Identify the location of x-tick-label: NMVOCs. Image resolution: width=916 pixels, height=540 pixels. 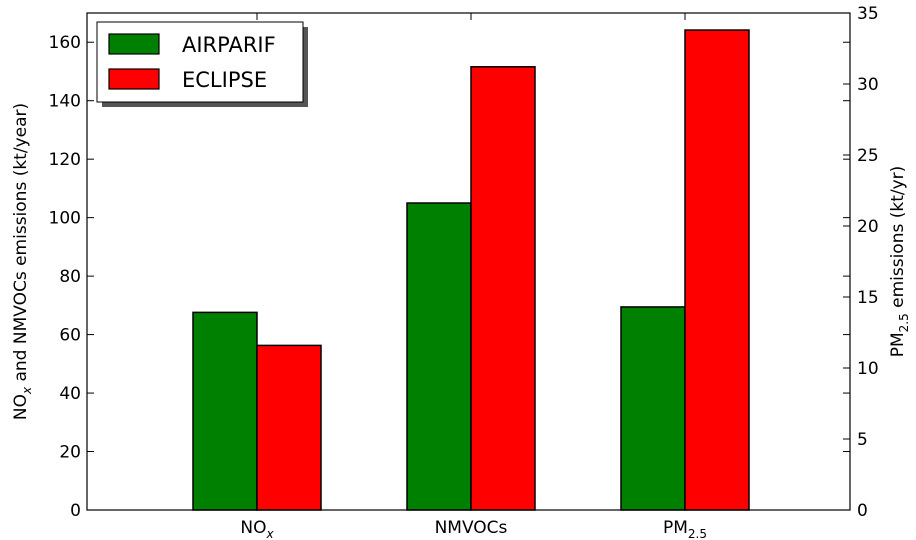
(471, 528).